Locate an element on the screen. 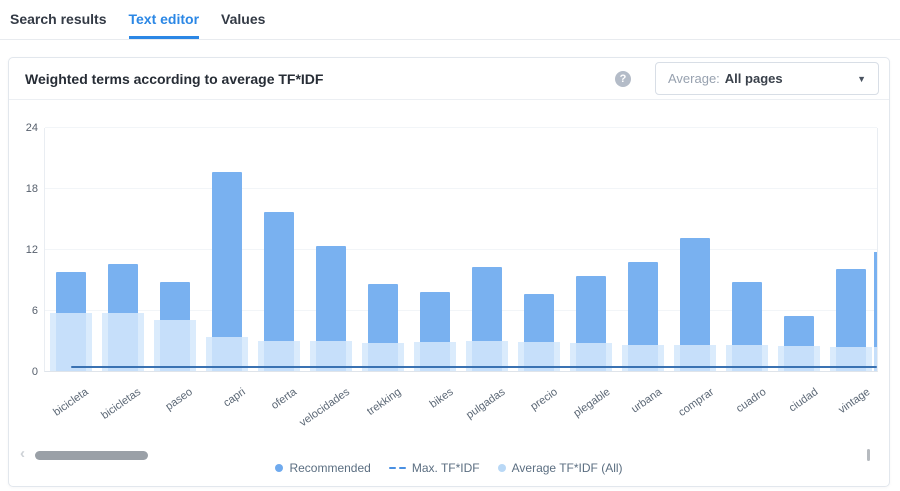 Image resolution: width=900 pixels, height=491 pixels. legend-label: Average TF*IDF (All) is located at coordinates (567, 468).